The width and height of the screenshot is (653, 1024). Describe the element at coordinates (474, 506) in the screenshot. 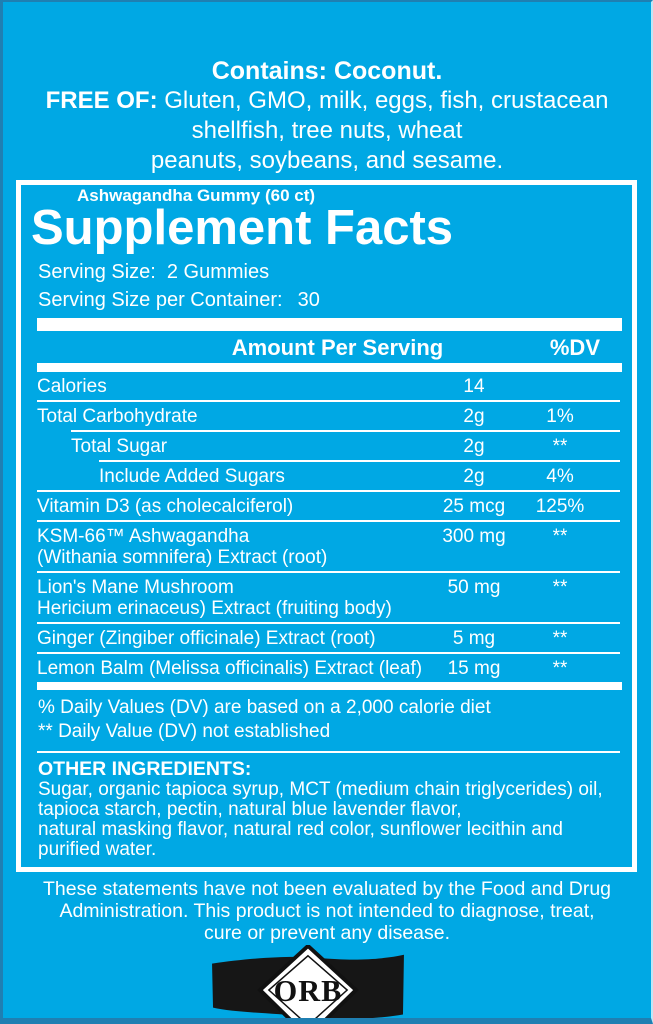

I see `nutrient-amount: 25 mcg` at that location.